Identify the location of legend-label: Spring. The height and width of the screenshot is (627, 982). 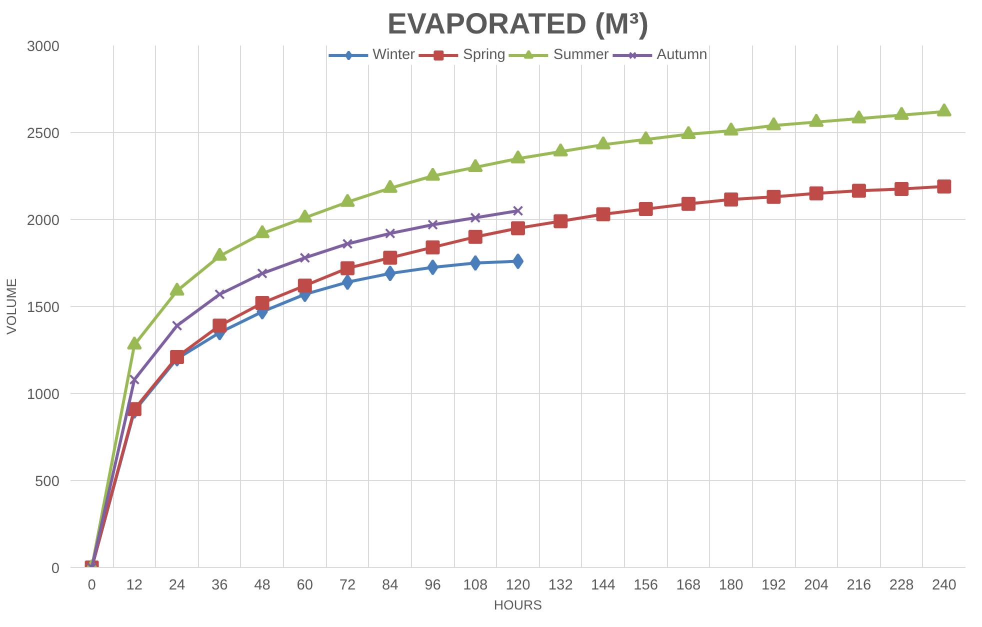
(484, 55).